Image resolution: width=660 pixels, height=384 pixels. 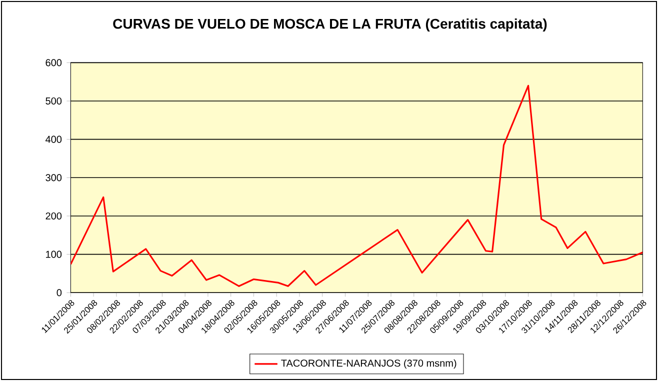 I want to click on y-tick-label: 100, so click(x=54, y=254).